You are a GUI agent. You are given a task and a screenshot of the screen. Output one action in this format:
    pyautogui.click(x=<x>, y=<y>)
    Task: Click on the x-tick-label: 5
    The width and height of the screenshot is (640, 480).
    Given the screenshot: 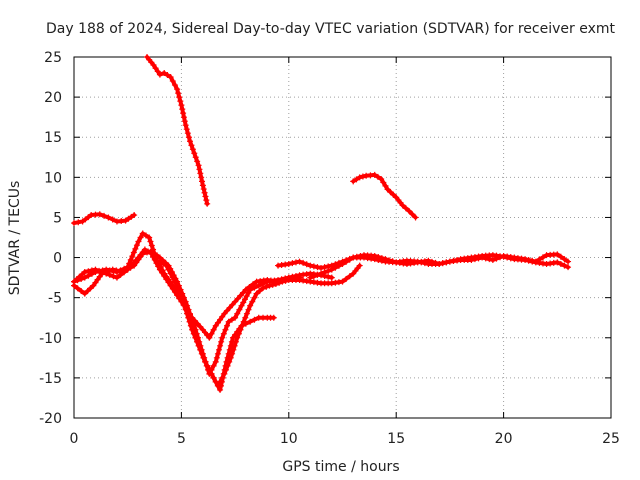 What is the action you would take?
    pyautogui.click(x=181, y=439)
    